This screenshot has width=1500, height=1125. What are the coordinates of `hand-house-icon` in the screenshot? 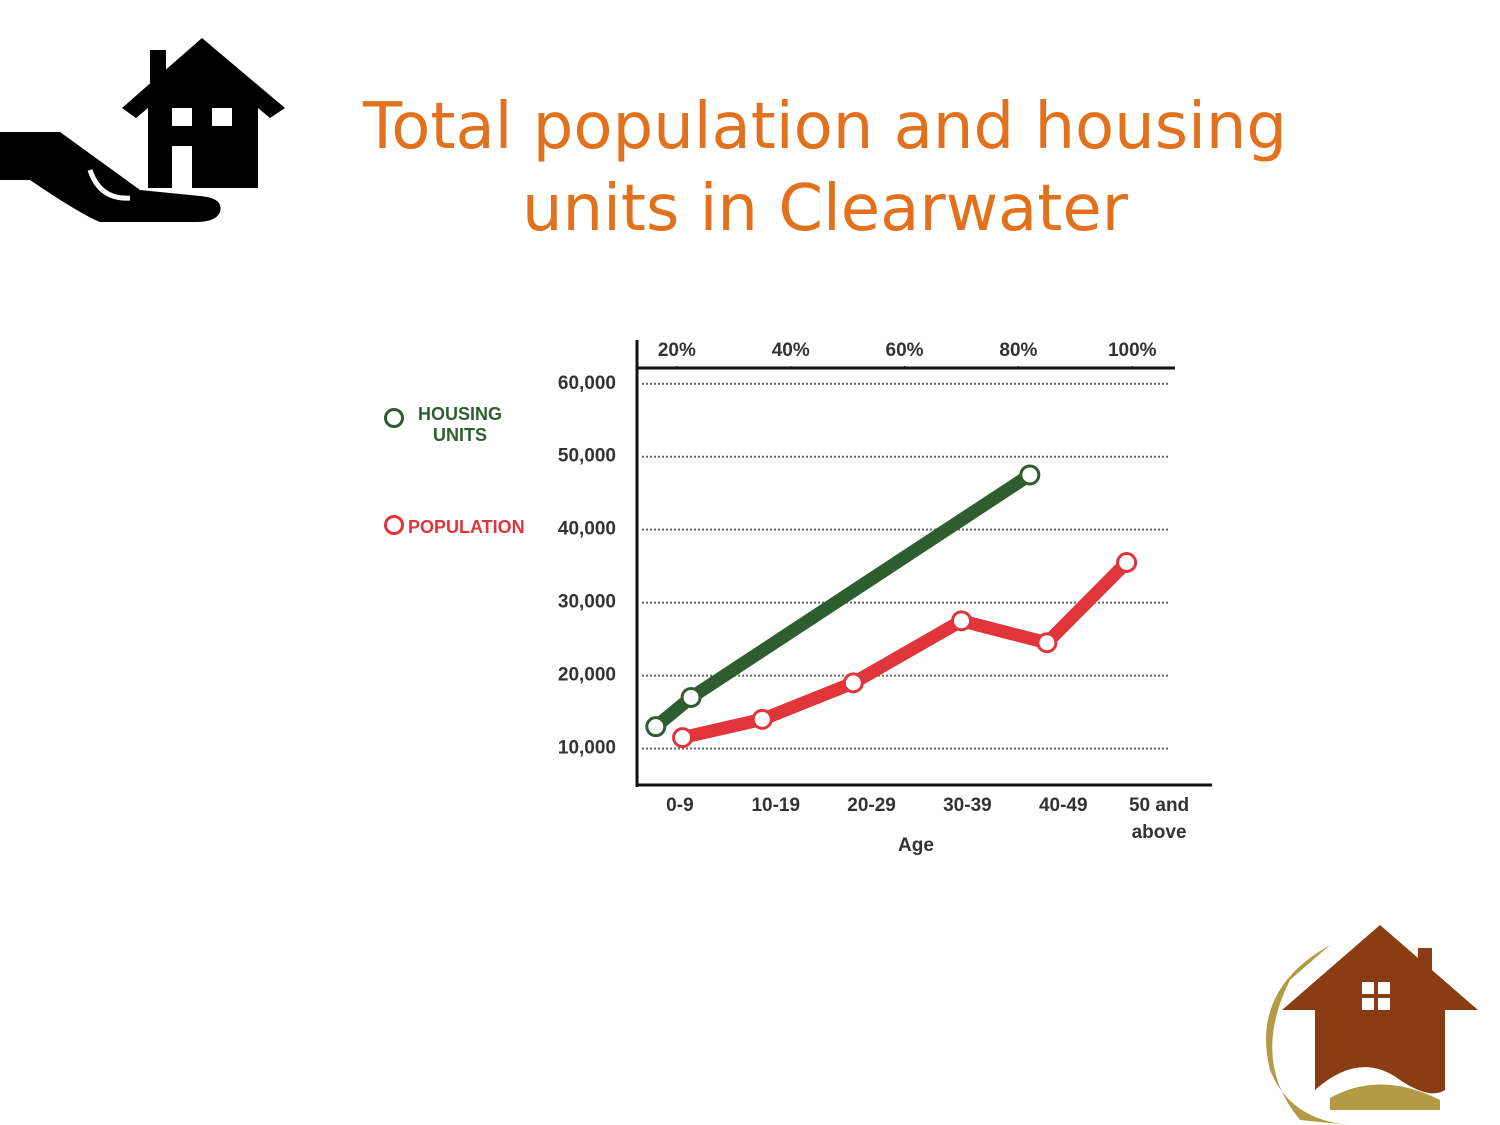 It's located at (142, 130).